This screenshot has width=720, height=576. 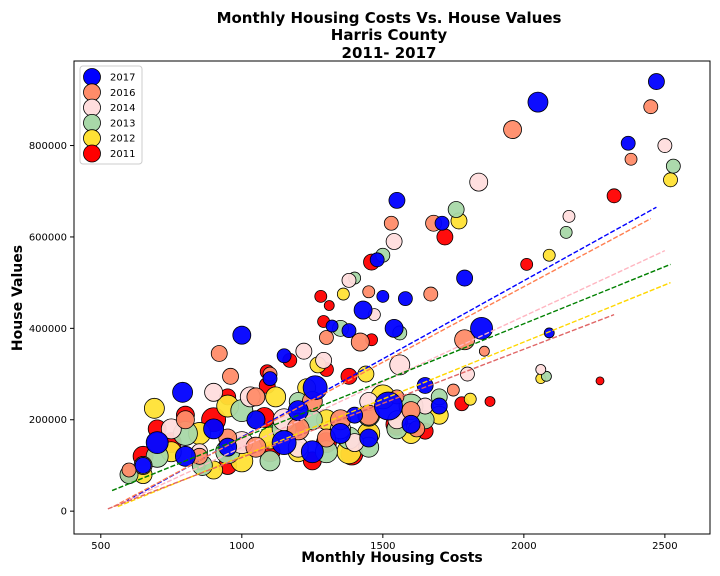 What do you see at coordinates (122, 78) in the screenshot?
I see `legend-label-2017: 2017` at bounding box center [122, 78].